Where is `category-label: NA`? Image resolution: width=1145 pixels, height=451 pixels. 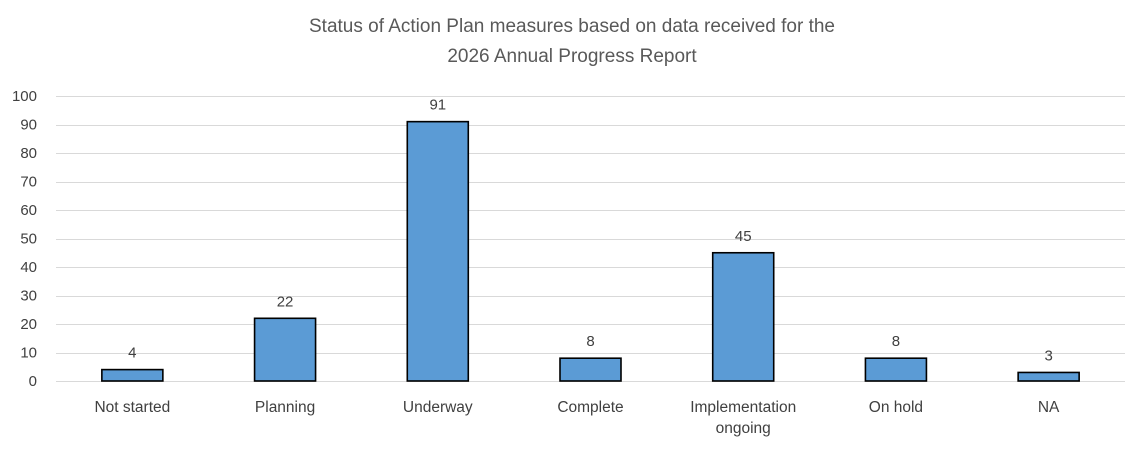 category-label: NA is located at coordinates (1049, 407).